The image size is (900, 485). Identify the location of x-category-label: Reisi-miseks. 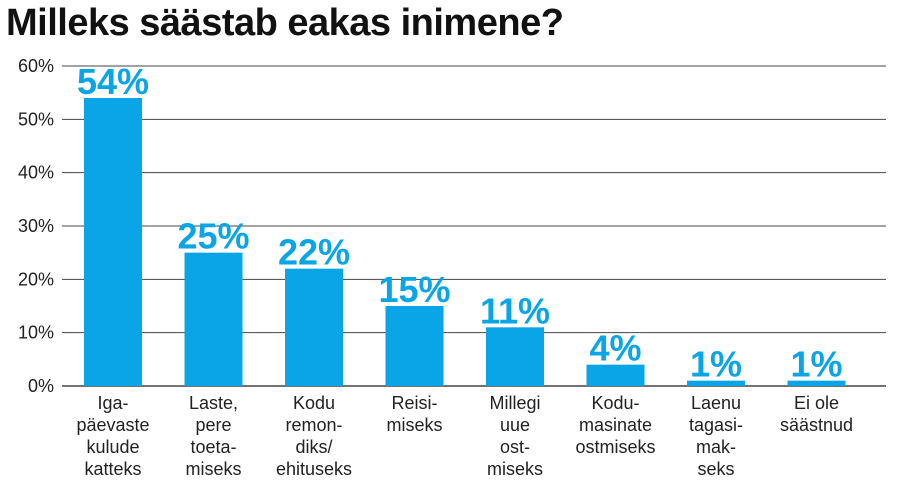
(414, 414).